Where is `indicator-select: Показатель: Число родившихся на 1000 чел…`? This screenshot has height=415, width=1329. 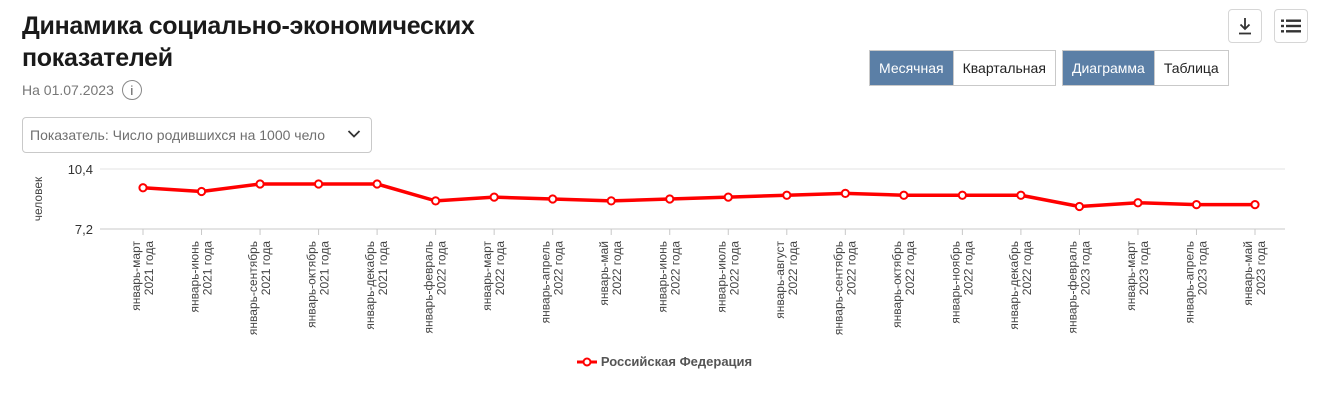
indicator-select: Показатель: Число родившихся на 1000 чел… is located at coordinates (197, 135).